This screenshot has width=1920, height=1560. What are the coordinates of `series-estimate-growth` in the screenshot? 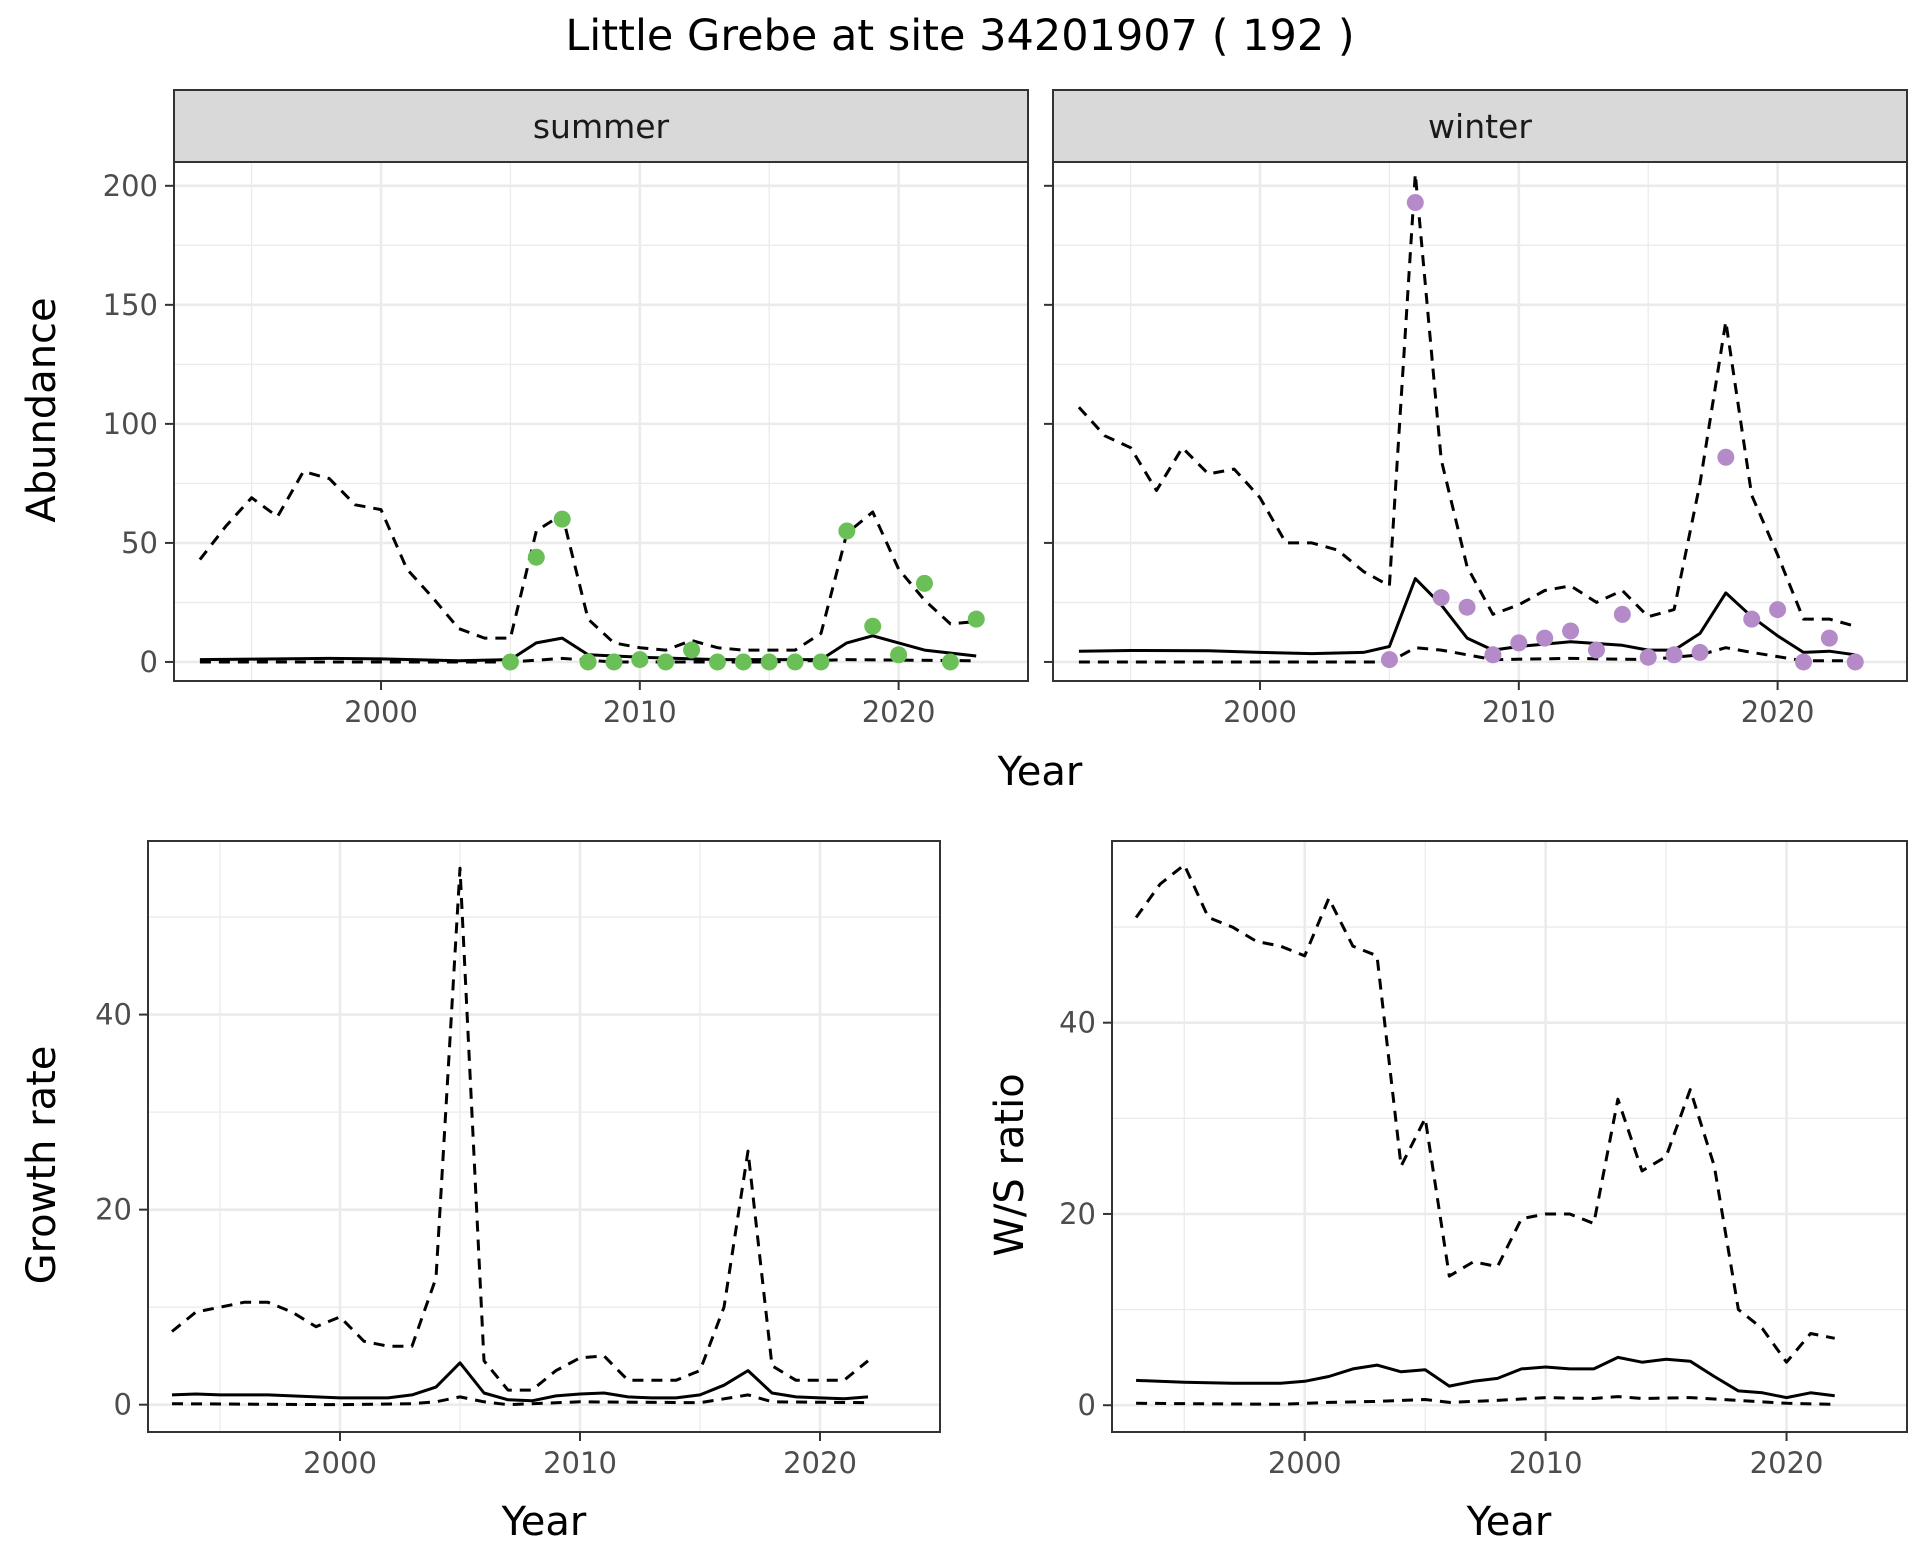 It's located at (520, 1382).